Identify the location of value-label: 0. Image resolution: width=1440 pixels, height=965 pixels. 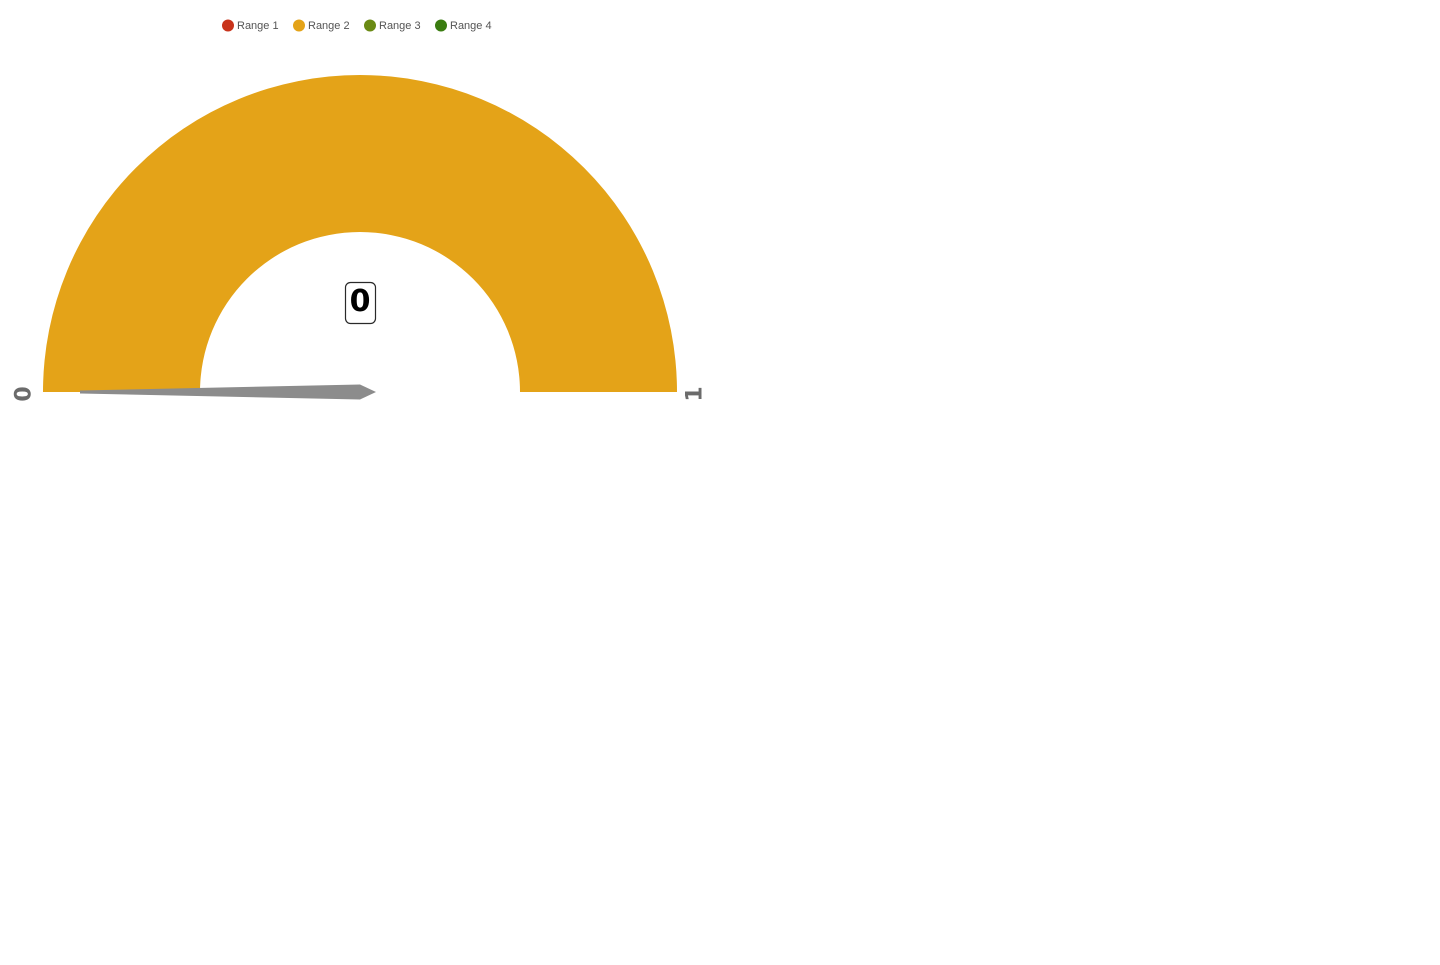
(360, 301).